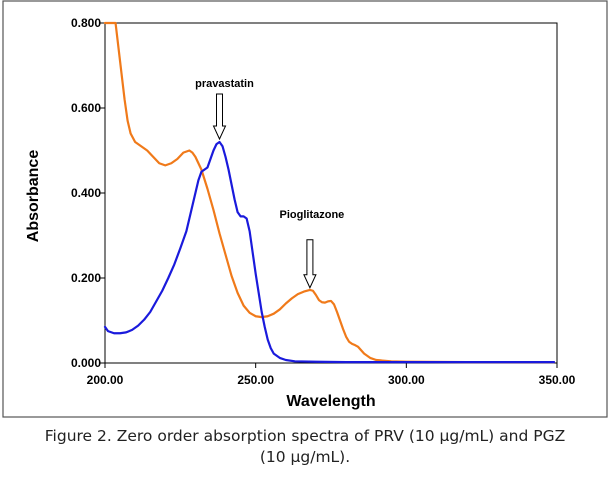 This screenshot has width=610, height=479. I want to click on y-axis: 0.000 0.200 0.400 0.600 0.800, so click(88, 193).